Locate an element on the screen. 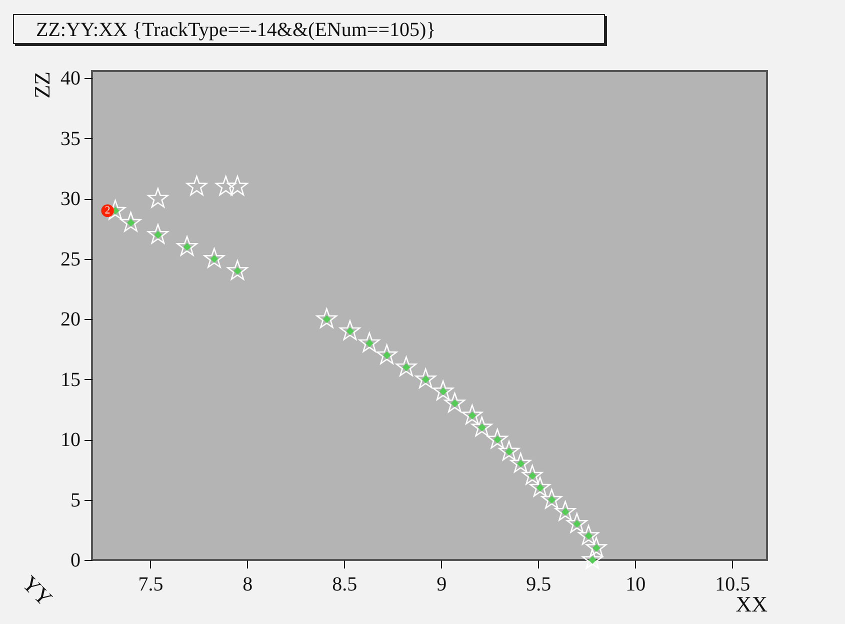 Image resolution: width=845 pixels, height=624 pixels. y-tick-label: 5 is located at coordinates (75, 500).